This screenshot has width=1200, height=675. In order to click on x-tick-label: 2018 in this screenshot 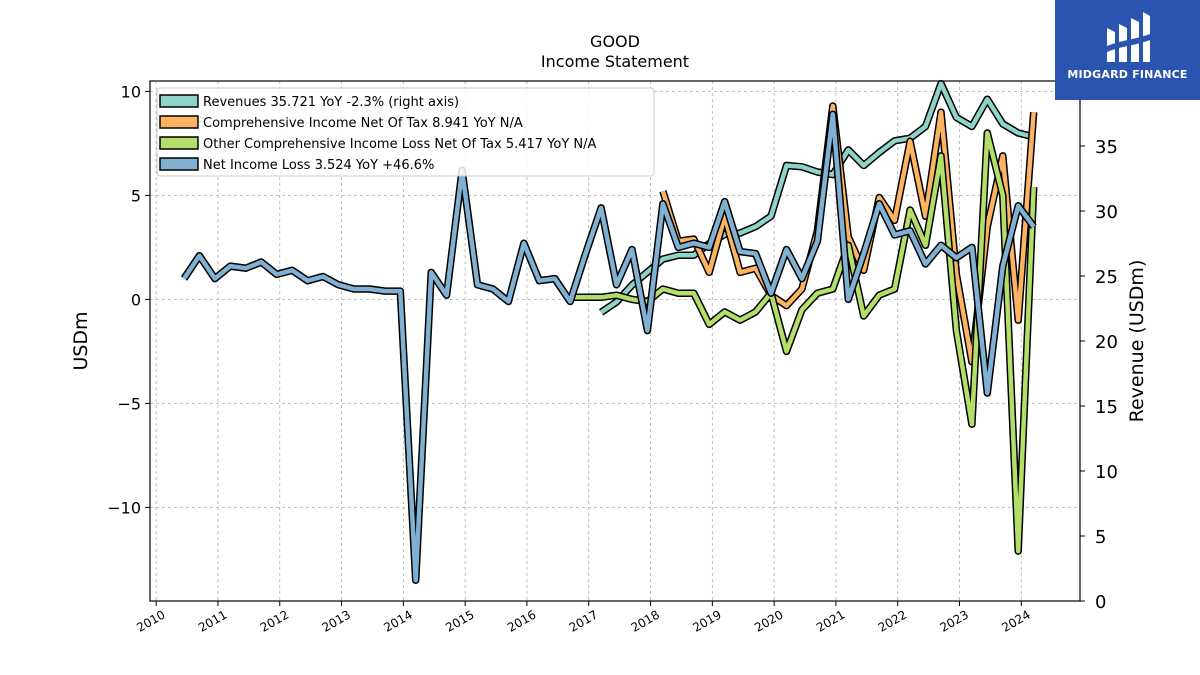, I will do `click(645, 620)`.